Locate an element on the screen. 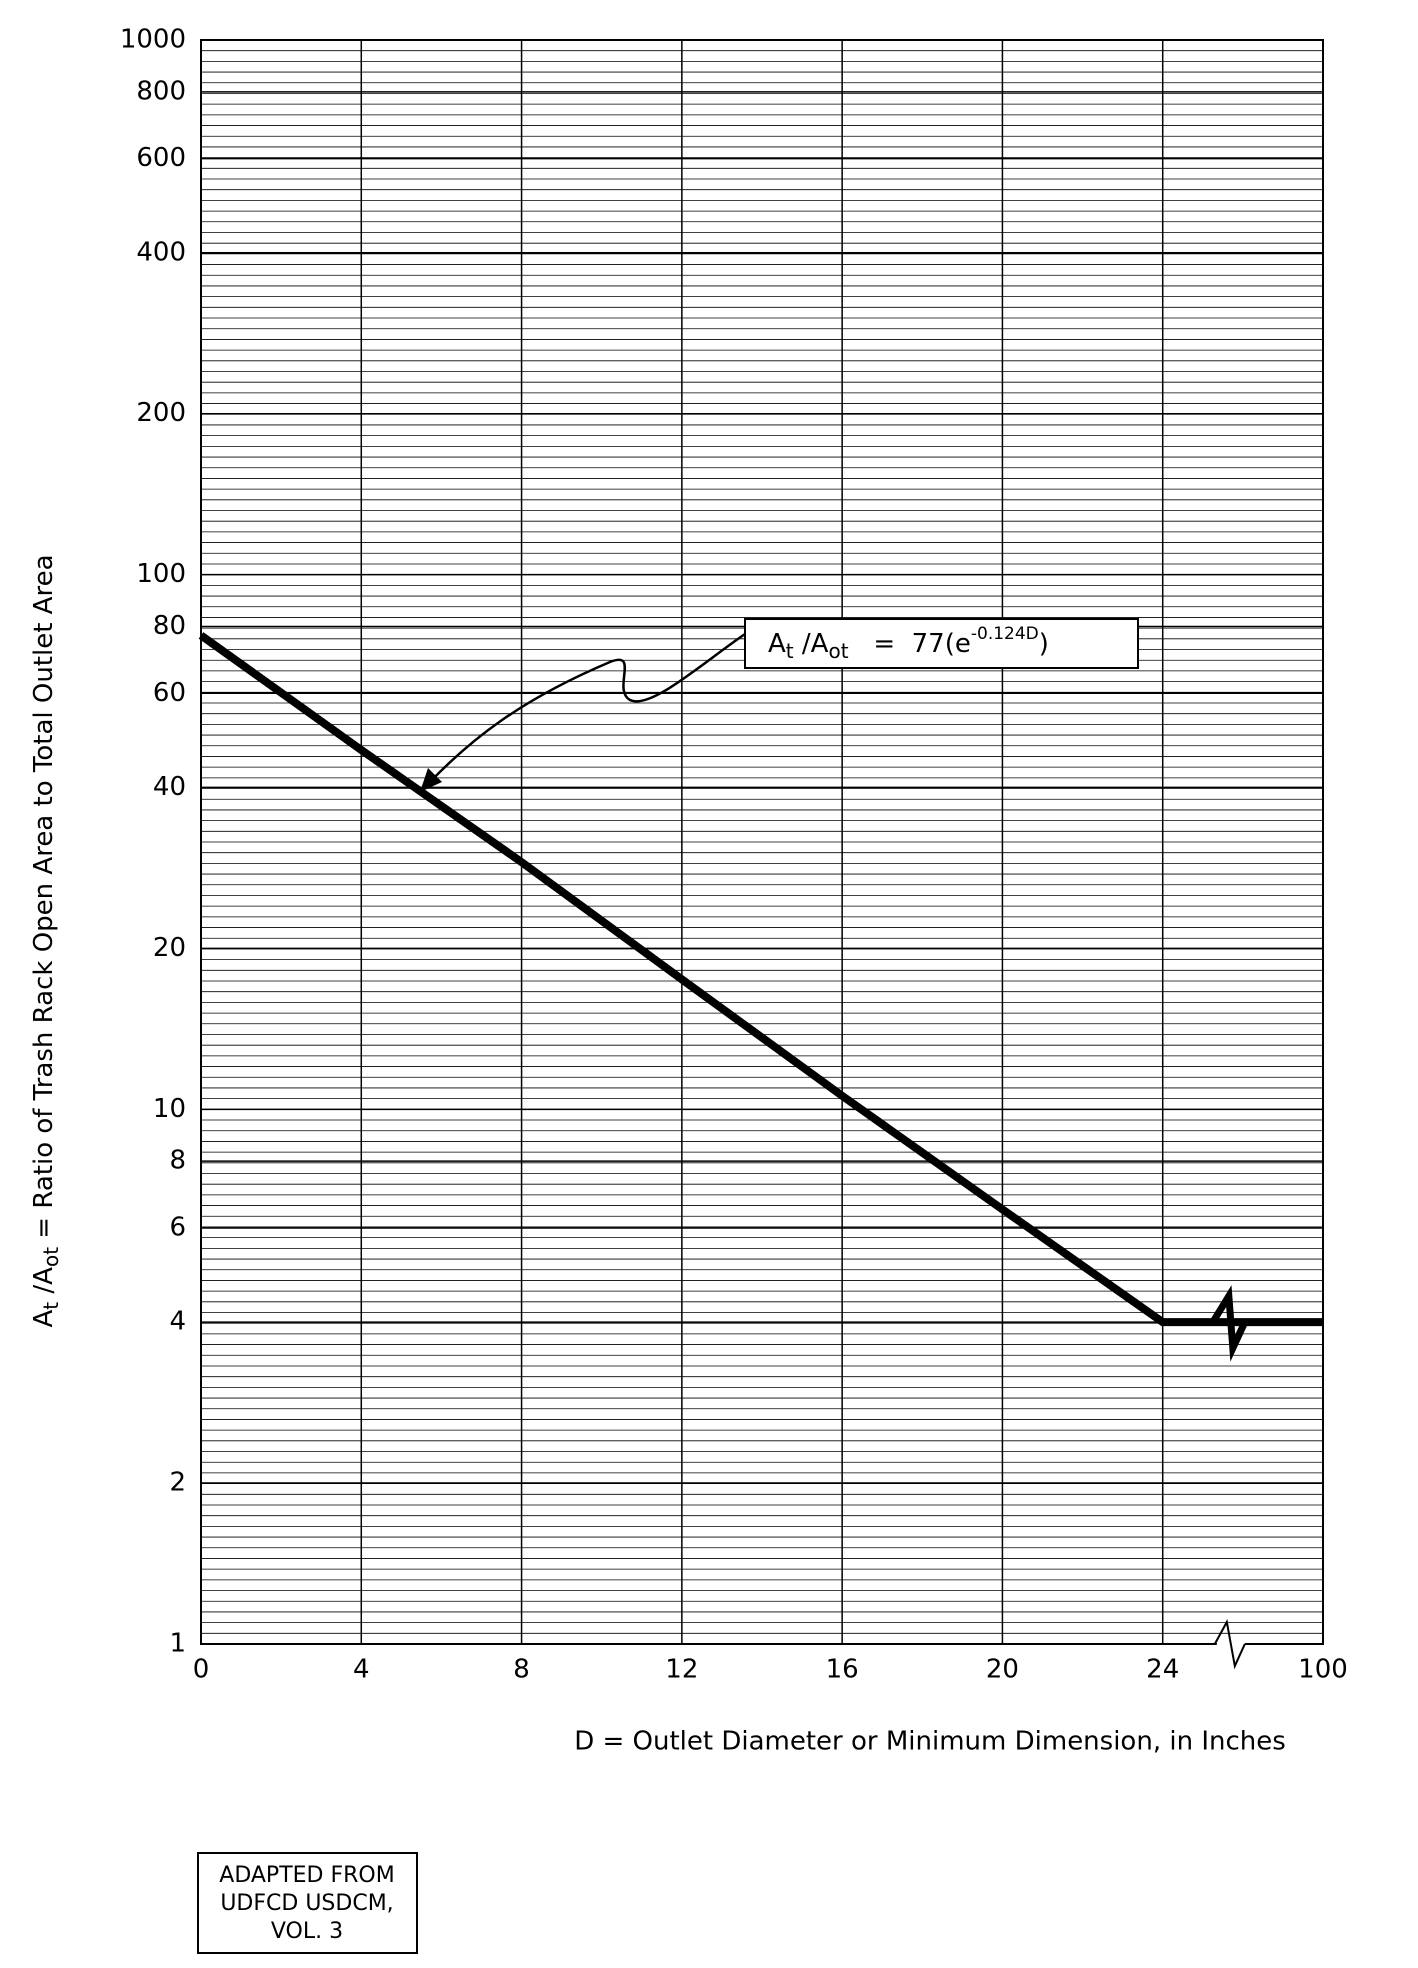 Image resolution: width=1418 pixels, height=1968 pixels. source-line: ADAPTED FROM is located at coordinates (306, 1875).